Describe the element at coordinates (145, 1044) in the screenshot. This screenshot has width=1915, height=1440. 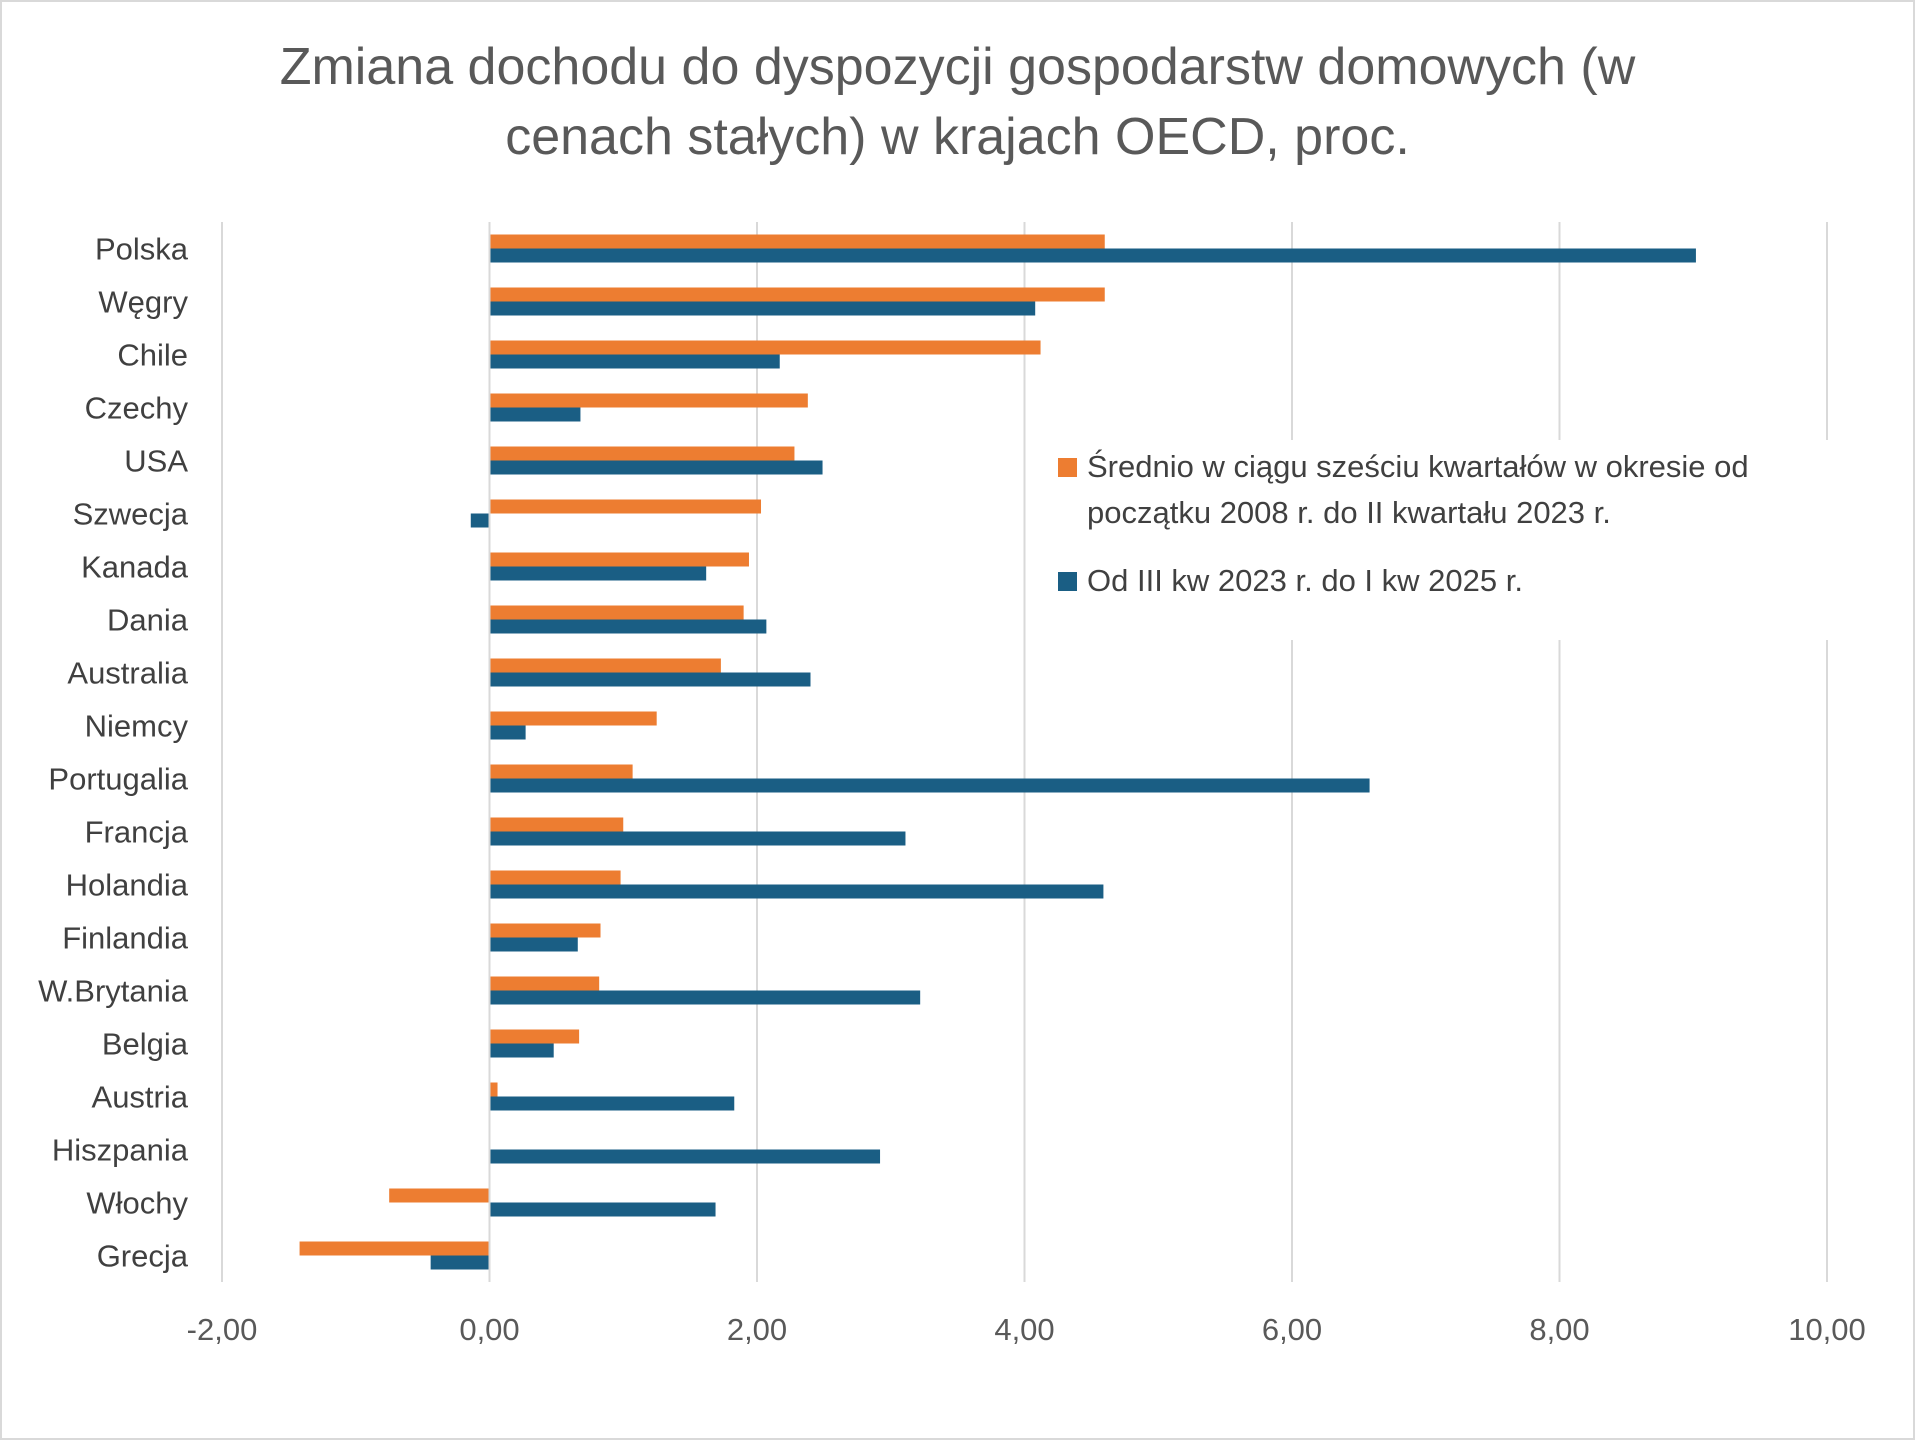
I see `category-label: Belgia` at that location.